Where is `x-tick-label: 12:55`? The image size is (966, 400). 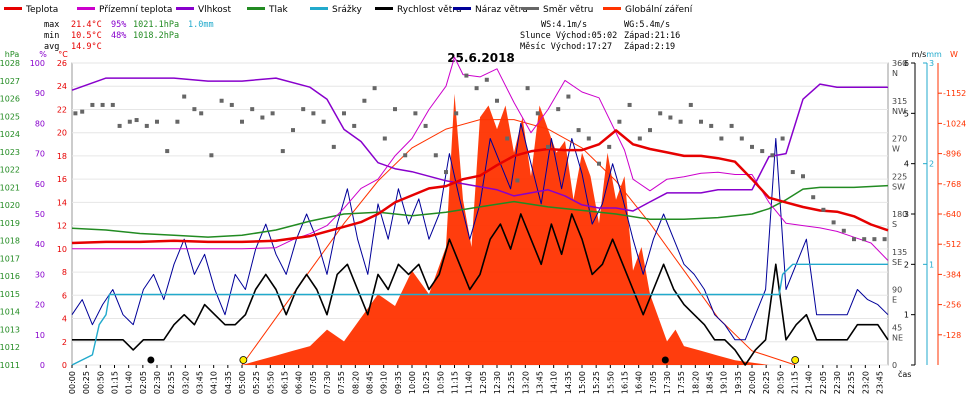
x-tick-label: 12:55 is located at coordinates (511, 382).